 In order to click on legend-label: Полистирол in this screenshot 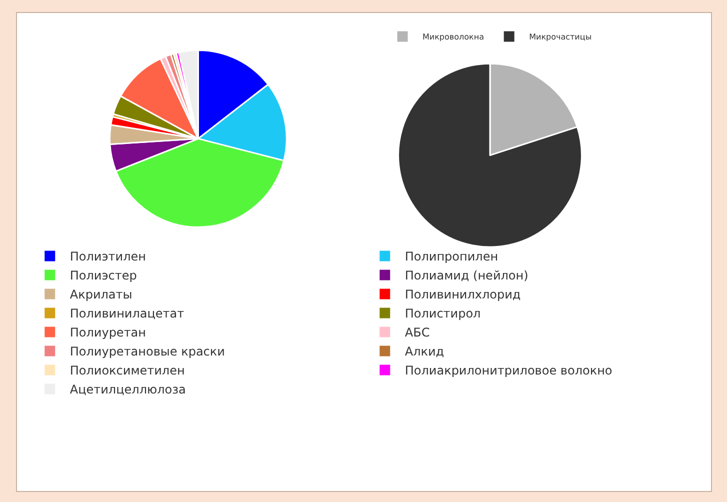, I will do `click(442, 313)`.